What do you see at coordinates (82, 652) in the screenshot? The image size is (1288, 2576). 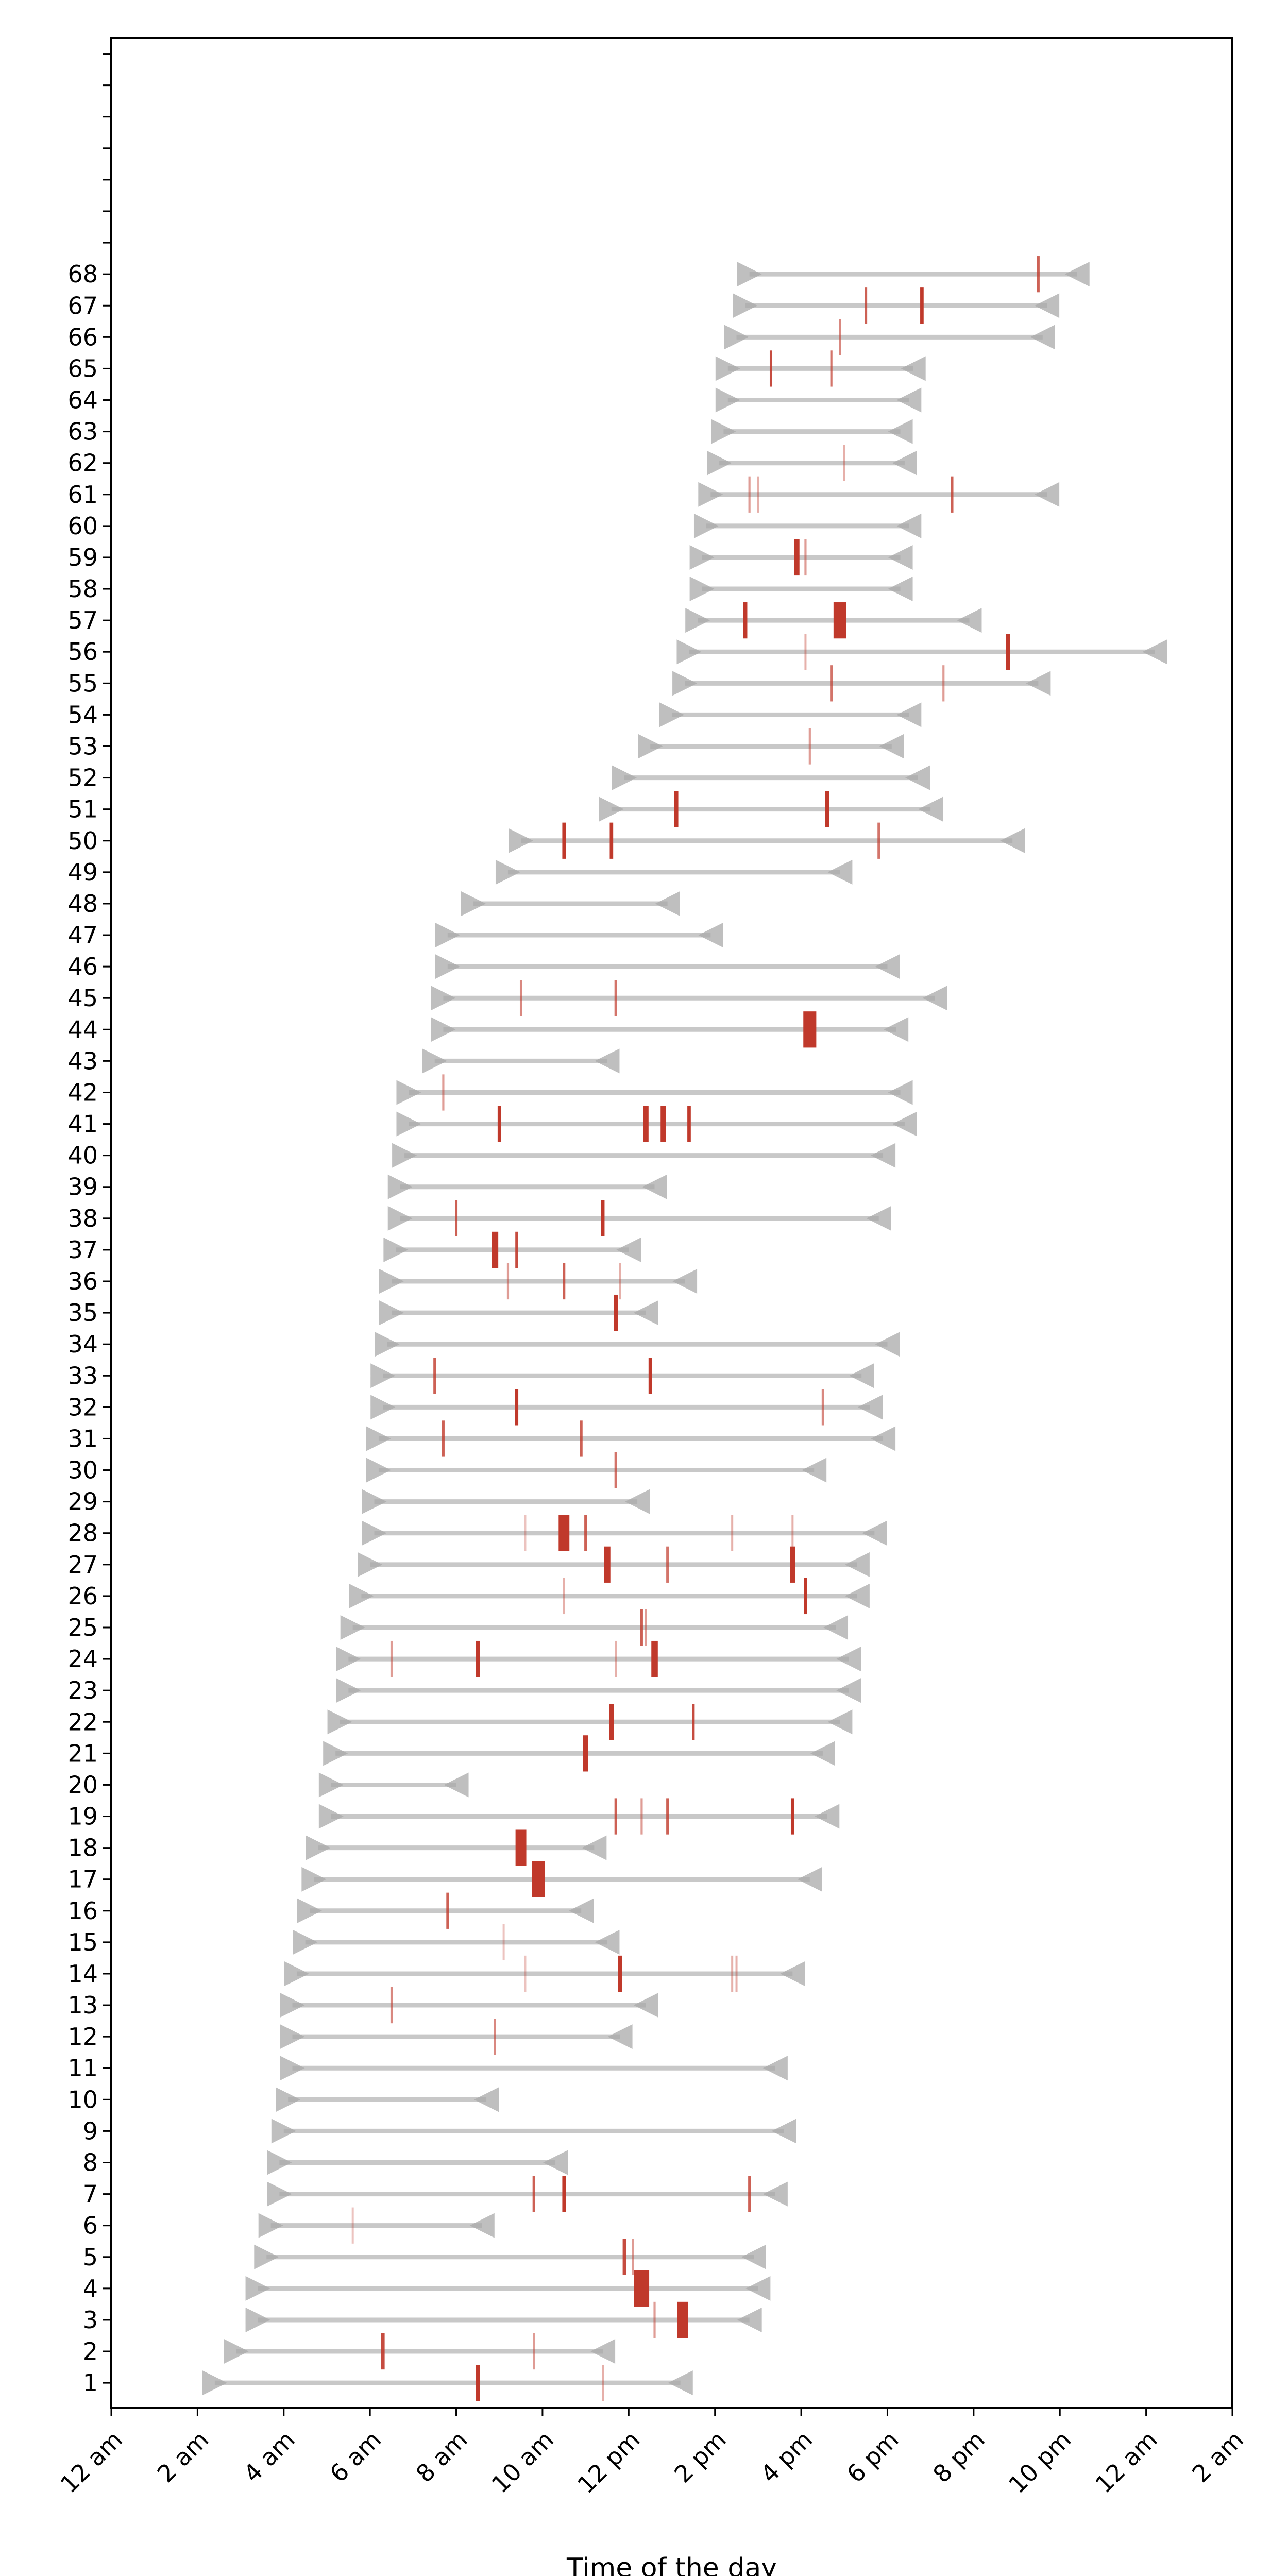 I see `y-tick-label-56: 56` at bounding box center [82, 652].